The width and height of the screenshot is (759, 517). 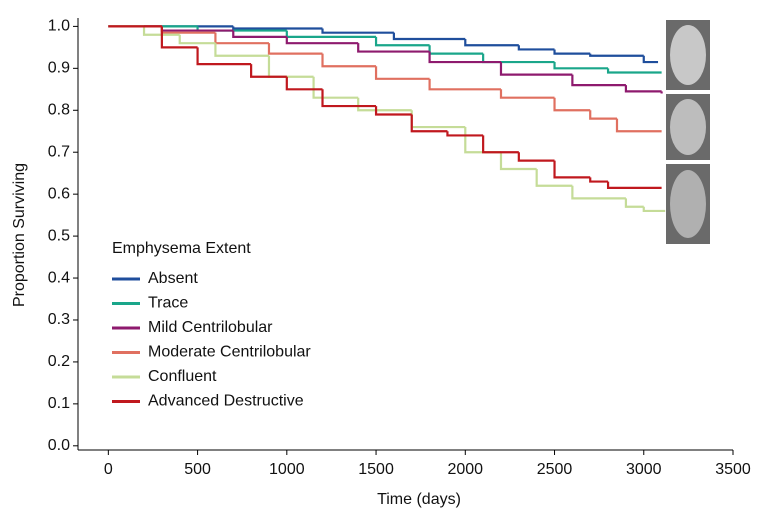 What do you see at coordinates (59, 403) in the screenshot?
I see `y-tick-label: 0.1` at bounding box center [59, 403].